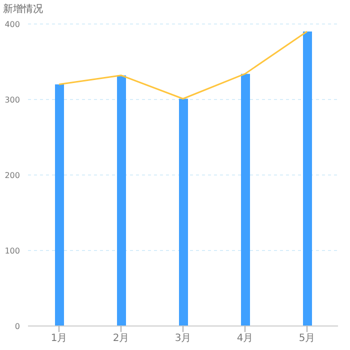 The width and height of the screenshot is (350, 350). What do you see at coordinates (307, 338) in the screenshot?
I see `x-tick-label: 5月` at bounding box center [307, 338].